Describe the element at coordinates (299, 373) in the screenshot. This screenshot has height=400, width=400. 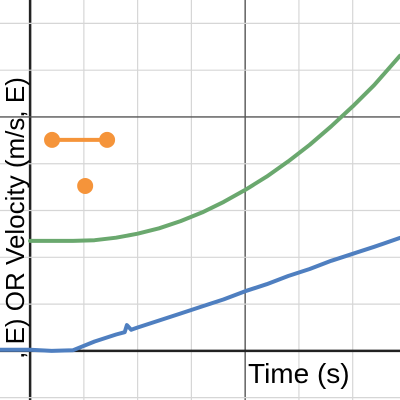
I see `x-axis-label: Time (s)` at that location.